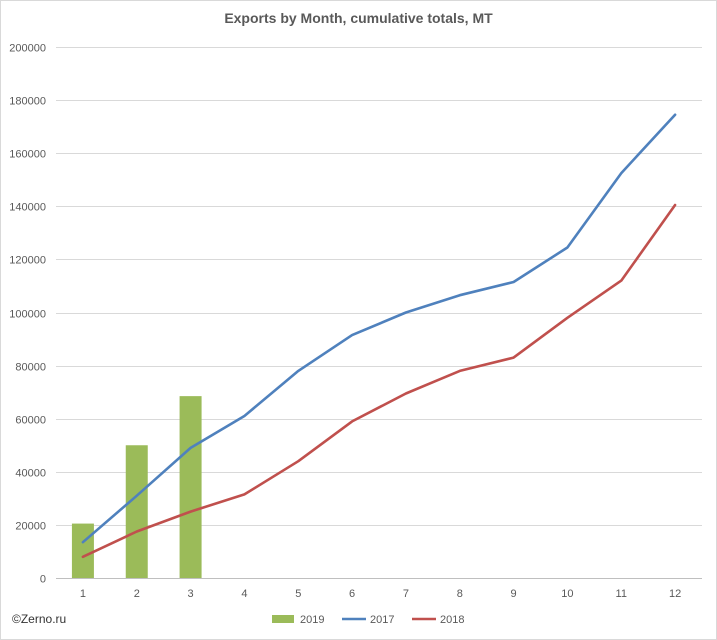  What do you see at coordinates (27, 49) in the screenshot?
I see `y-tick-label: 200000` at bounding box center [27, 49].